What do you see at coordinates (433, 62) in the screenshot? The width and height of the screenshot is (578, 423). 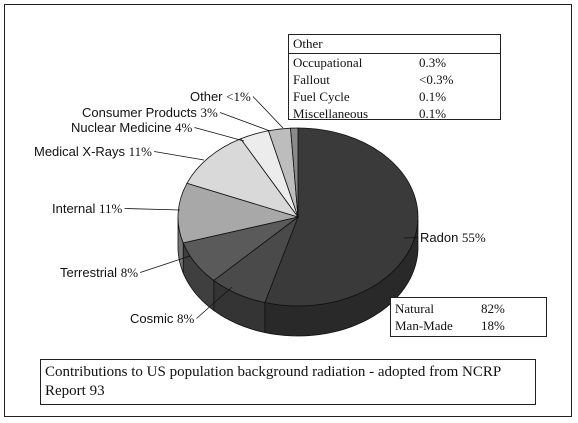 I see `other-row-value: 0.3%` at bounding box center [433, 62].